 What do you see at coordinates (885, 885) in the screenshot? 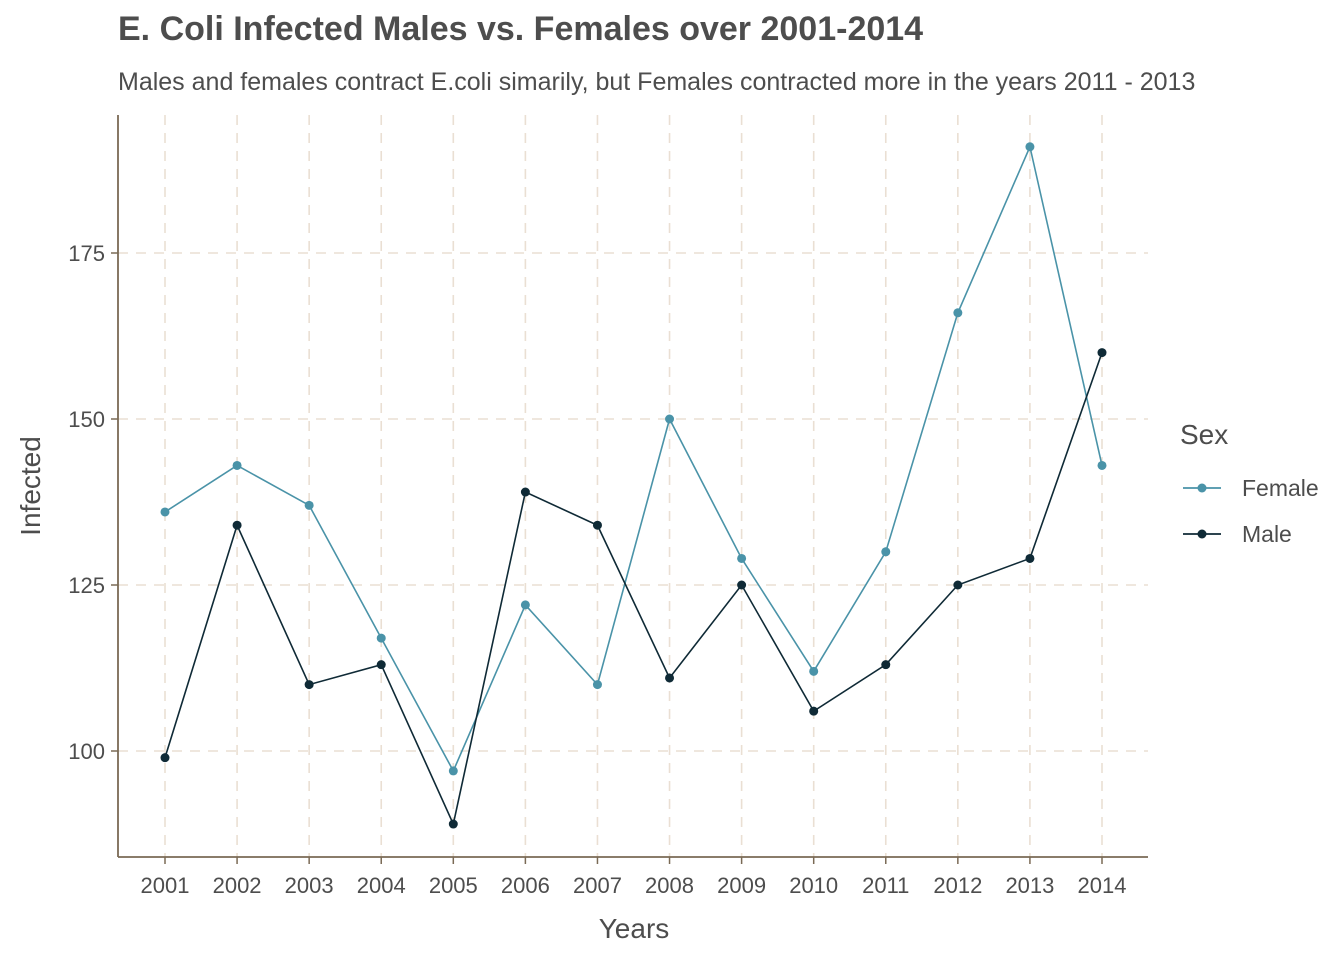
I see `x-tick-label: 2011` at bounding box center [885, 885].